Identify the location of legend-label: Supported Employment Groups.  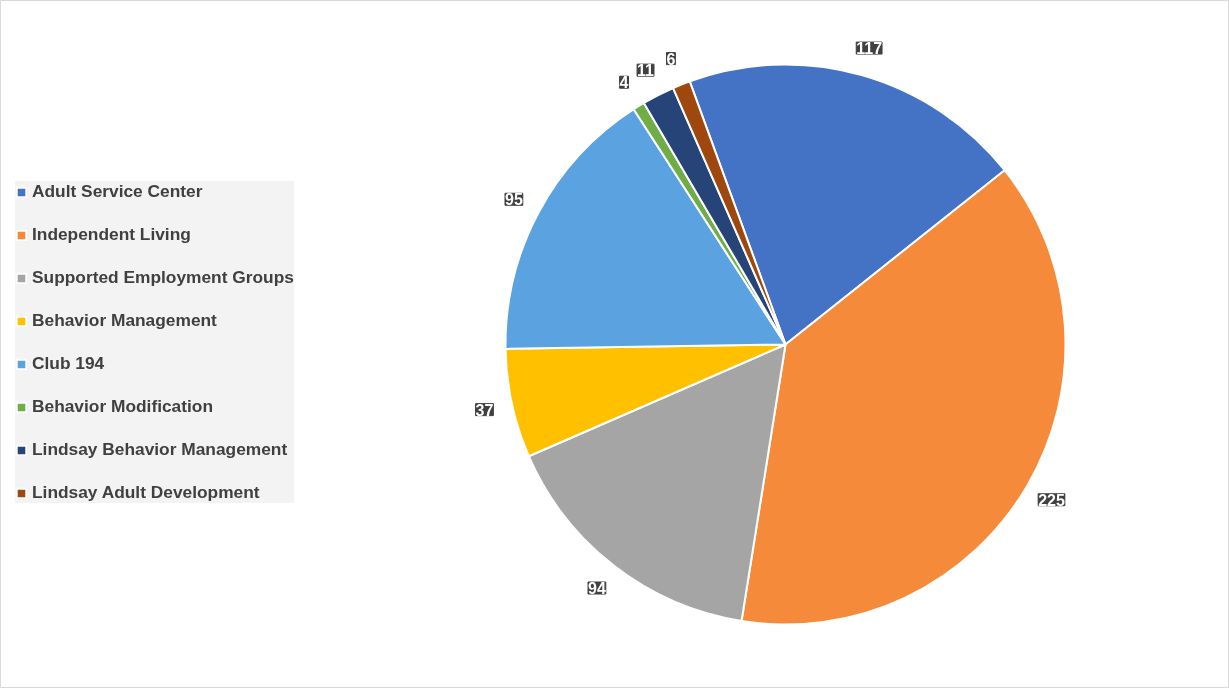
(163, 277).